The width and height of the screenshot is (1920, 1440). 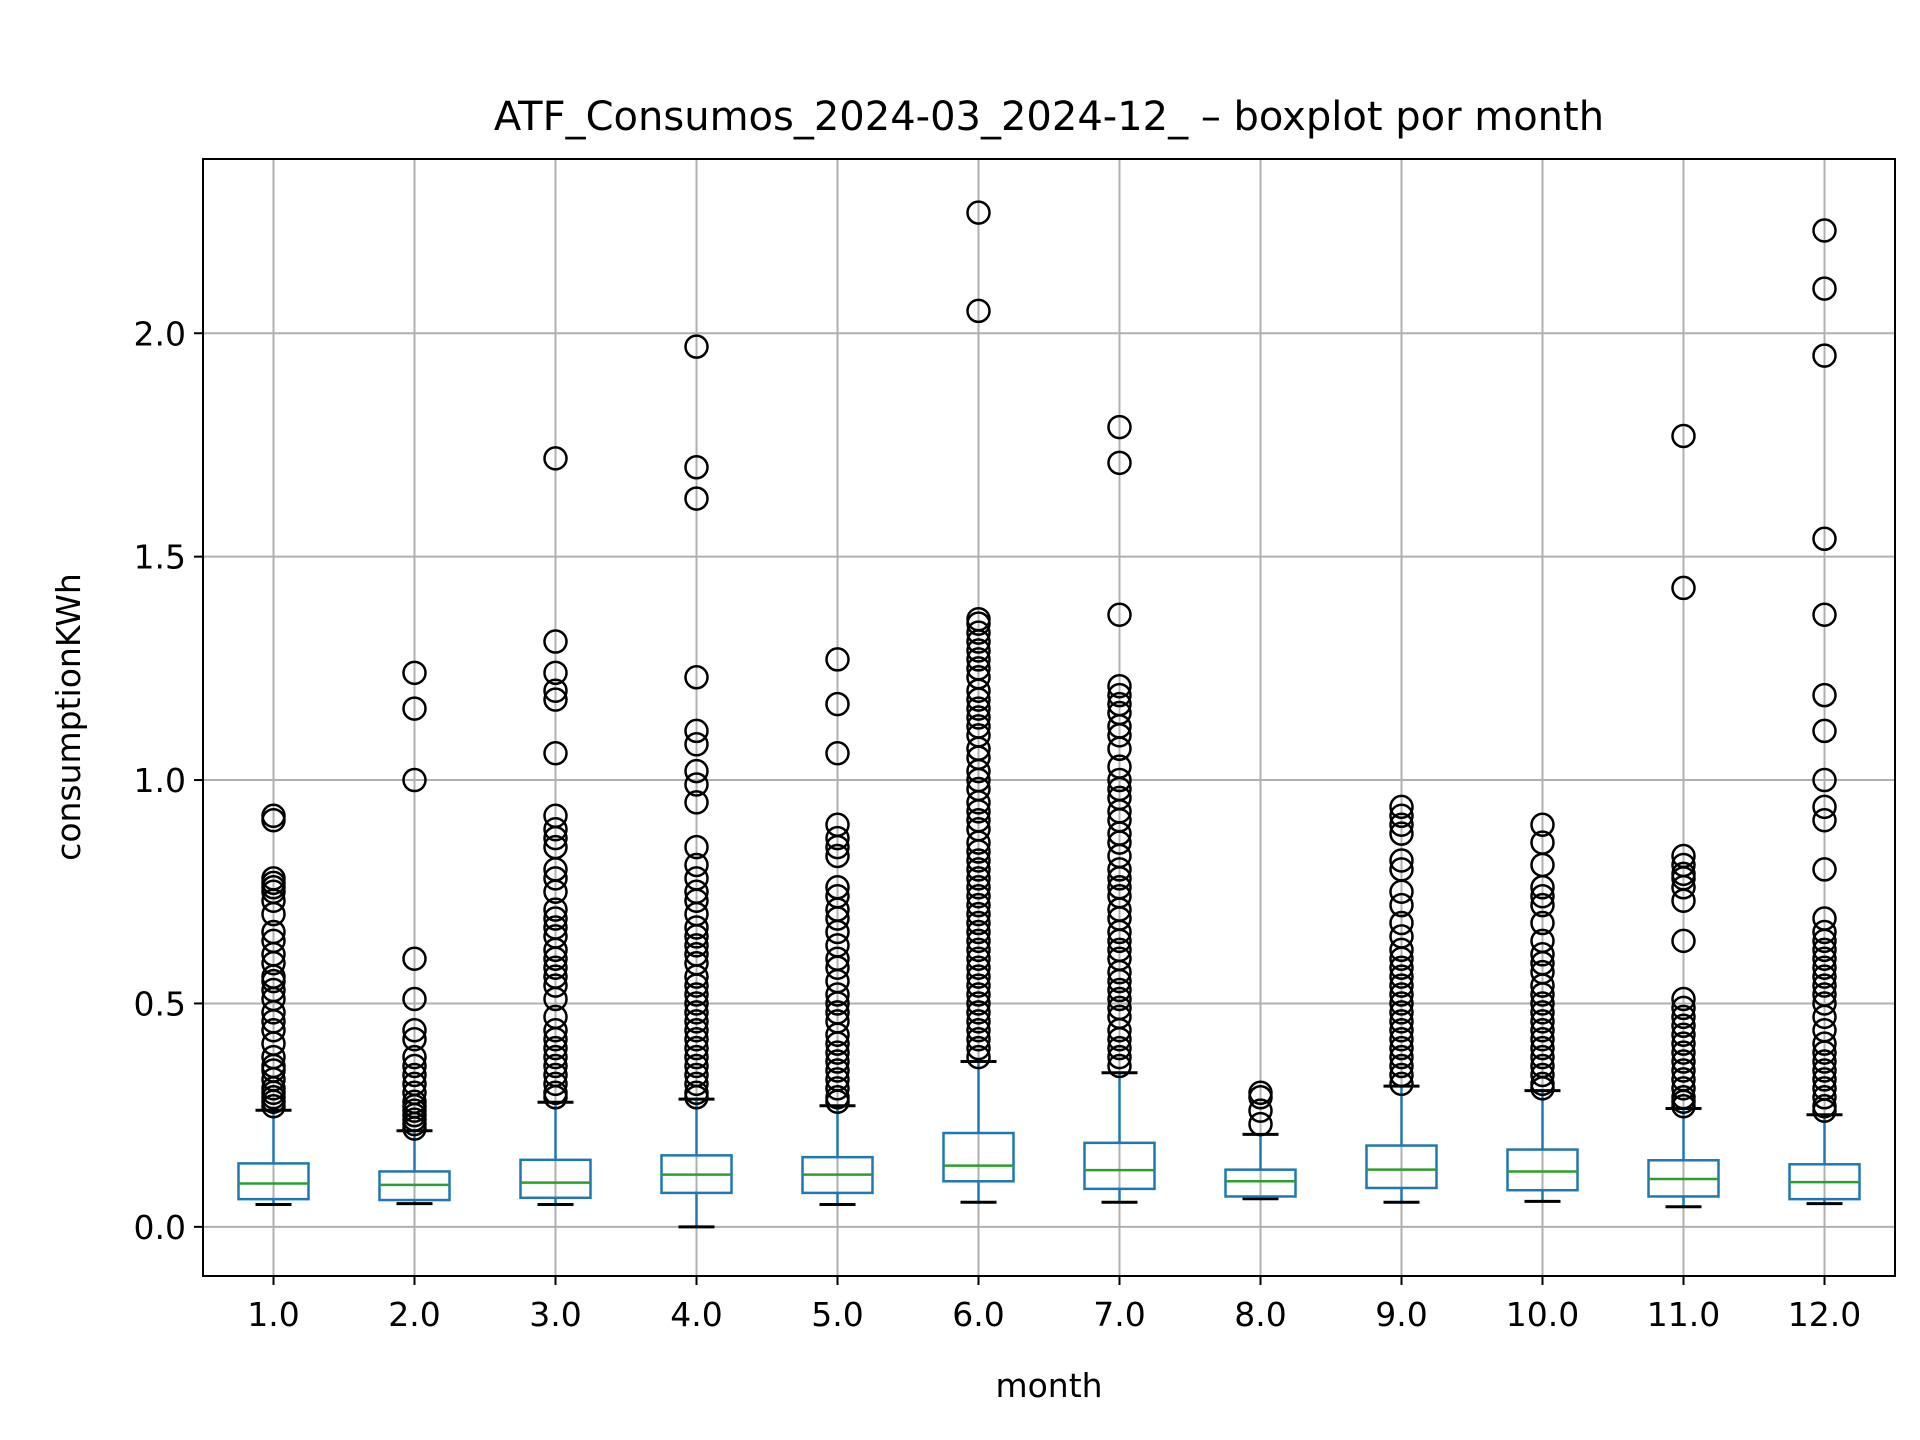 I want to click on x-tick-label: 2.0, so click(x=414, y=1314).